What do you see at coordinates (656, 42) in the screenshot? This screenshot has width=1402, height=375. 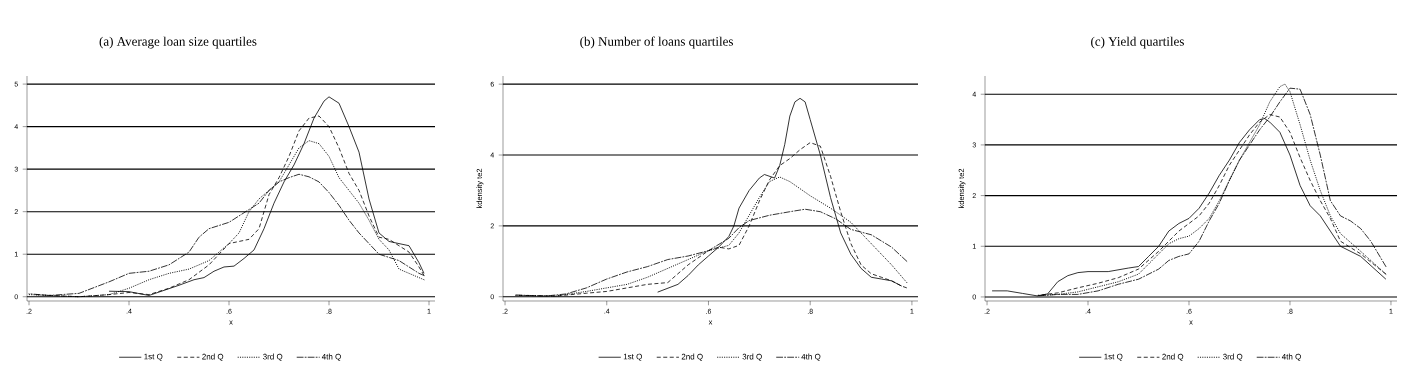 I see `chart-title: (b) Number of loans quartiles` at bounding box center [656, 42].